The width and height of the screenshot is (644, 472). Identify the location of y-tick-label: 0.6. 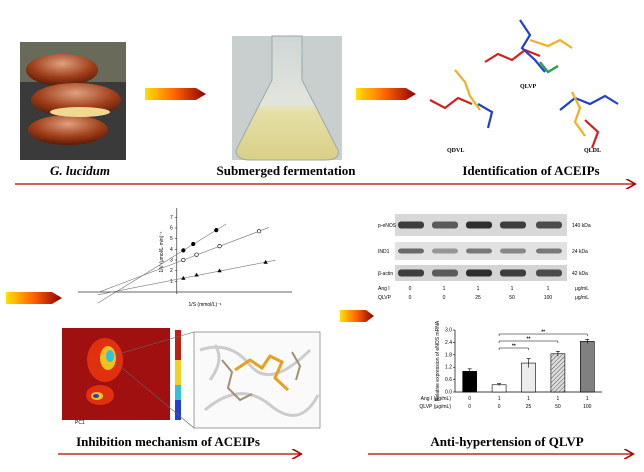
(448, 380).